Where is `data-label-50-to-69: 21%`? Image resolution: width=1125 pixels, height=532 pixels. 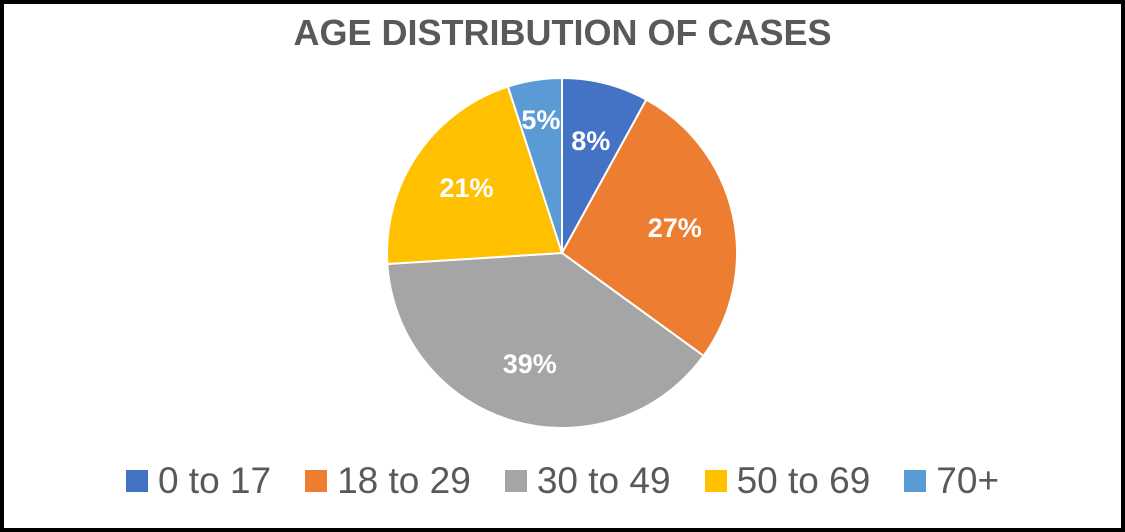
data-label-50-to-69: 21% is located at coordinates (466, 188).